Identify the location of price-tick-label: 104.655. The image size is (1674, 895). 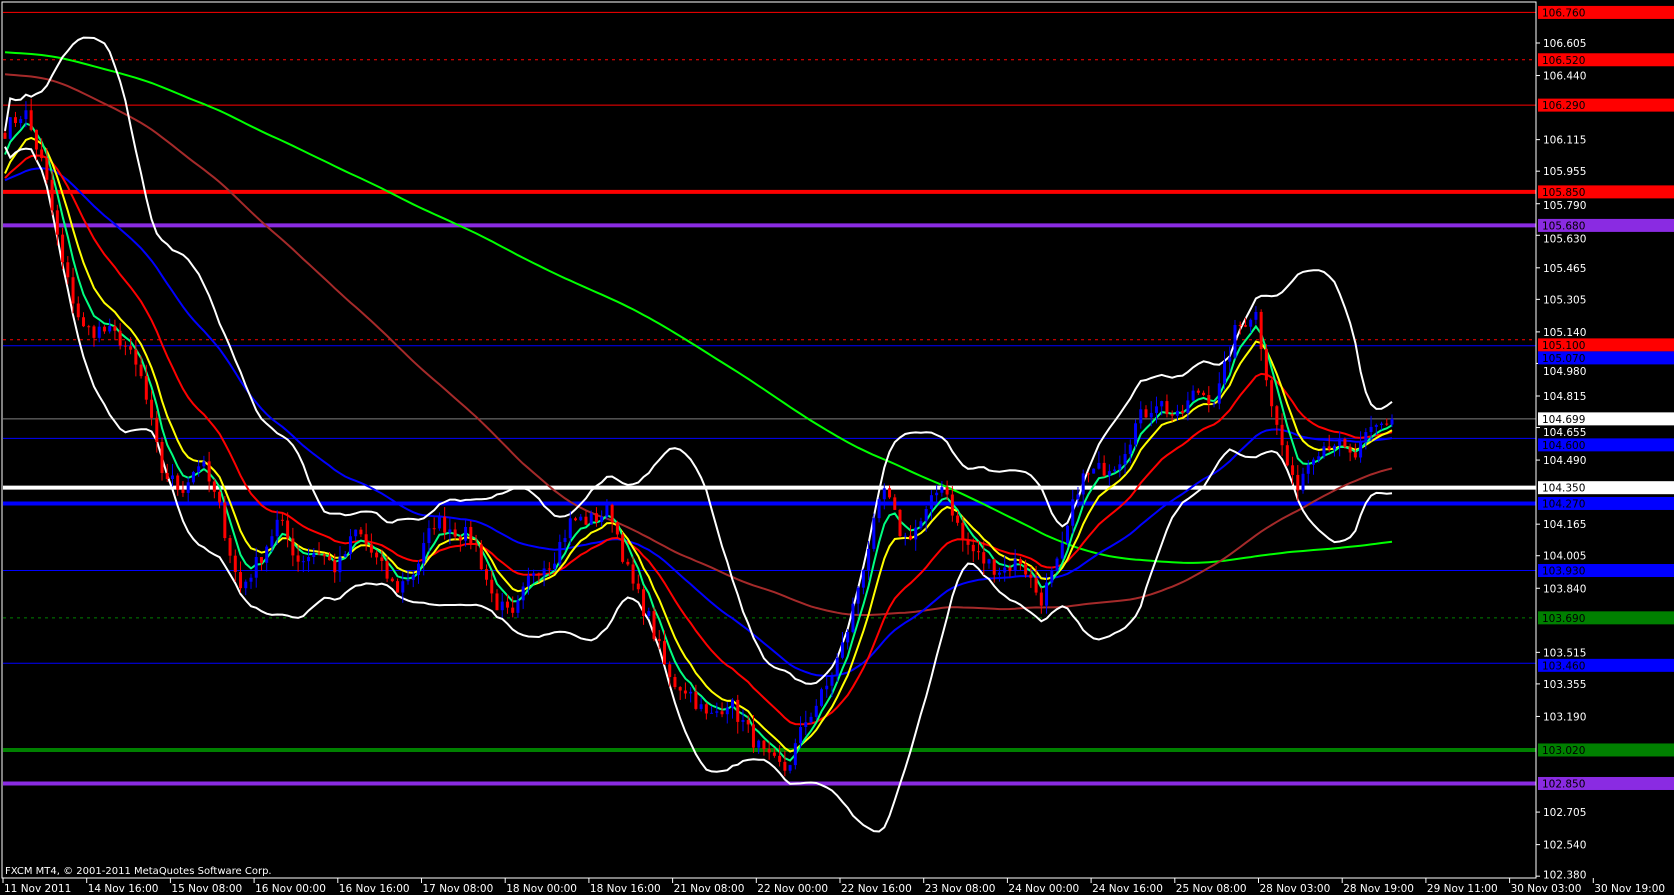
(1564, 433).